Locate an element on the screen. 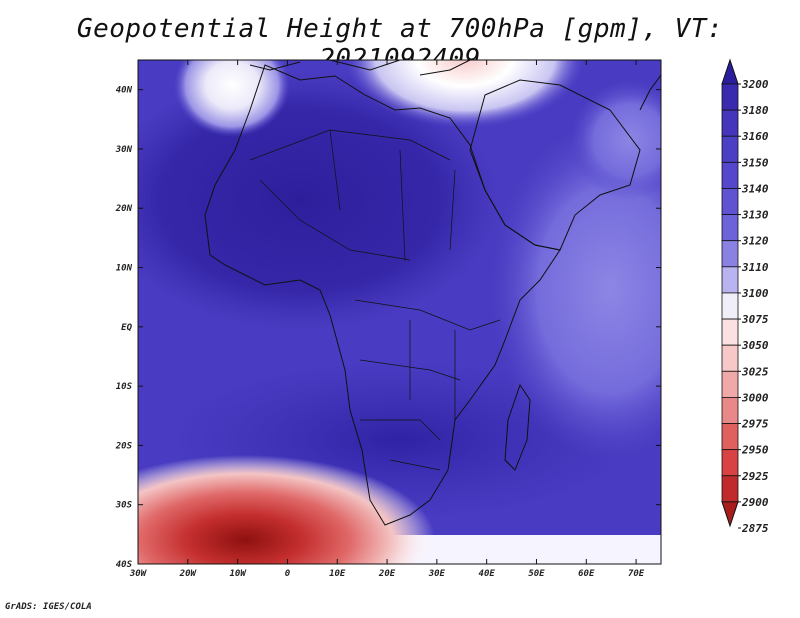  colorbar-label: 2925 is located at coordinates (755, 476).